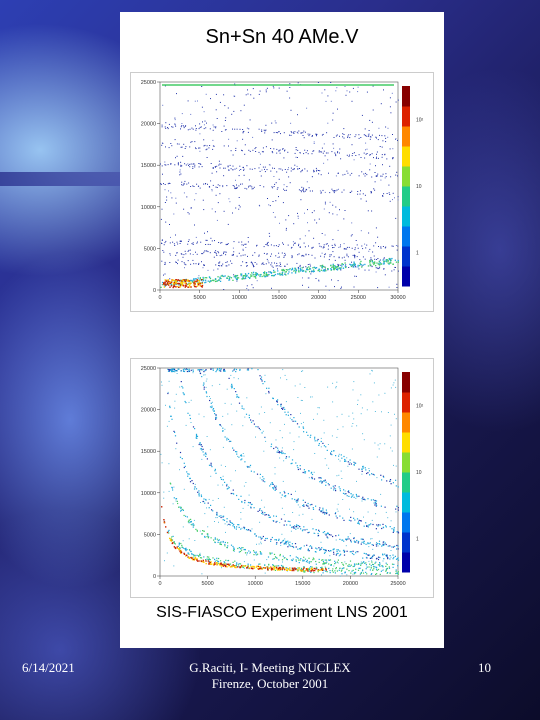  I want to click on background-streak, so click(62, 179).